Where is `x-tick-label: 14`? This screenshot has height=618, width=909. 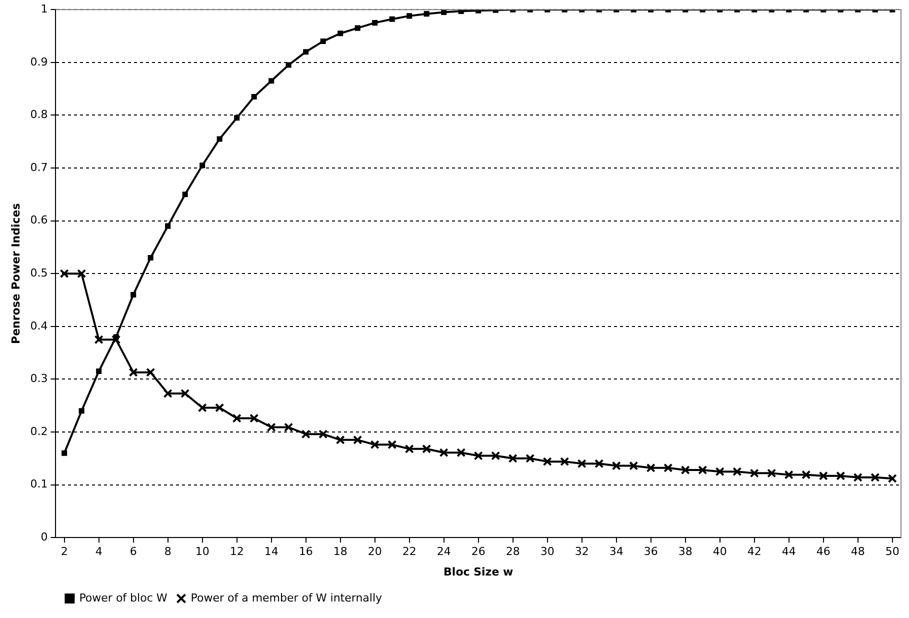
x-tick-label: 14 is located at coordinates (271, 551).